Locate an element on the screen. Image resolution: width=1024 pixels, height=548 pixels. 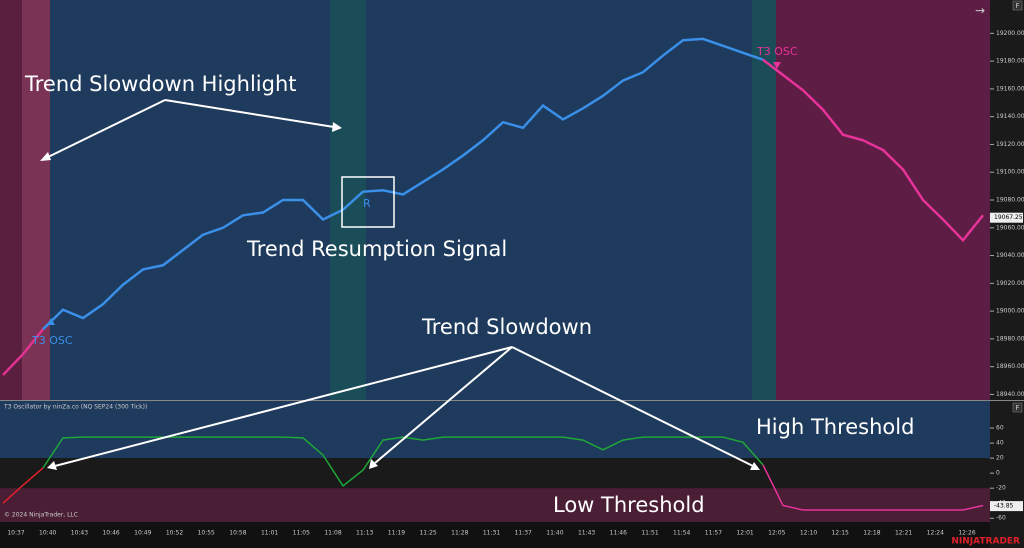
x-tick-label: 12:18 is located at coordinates (871, 533).